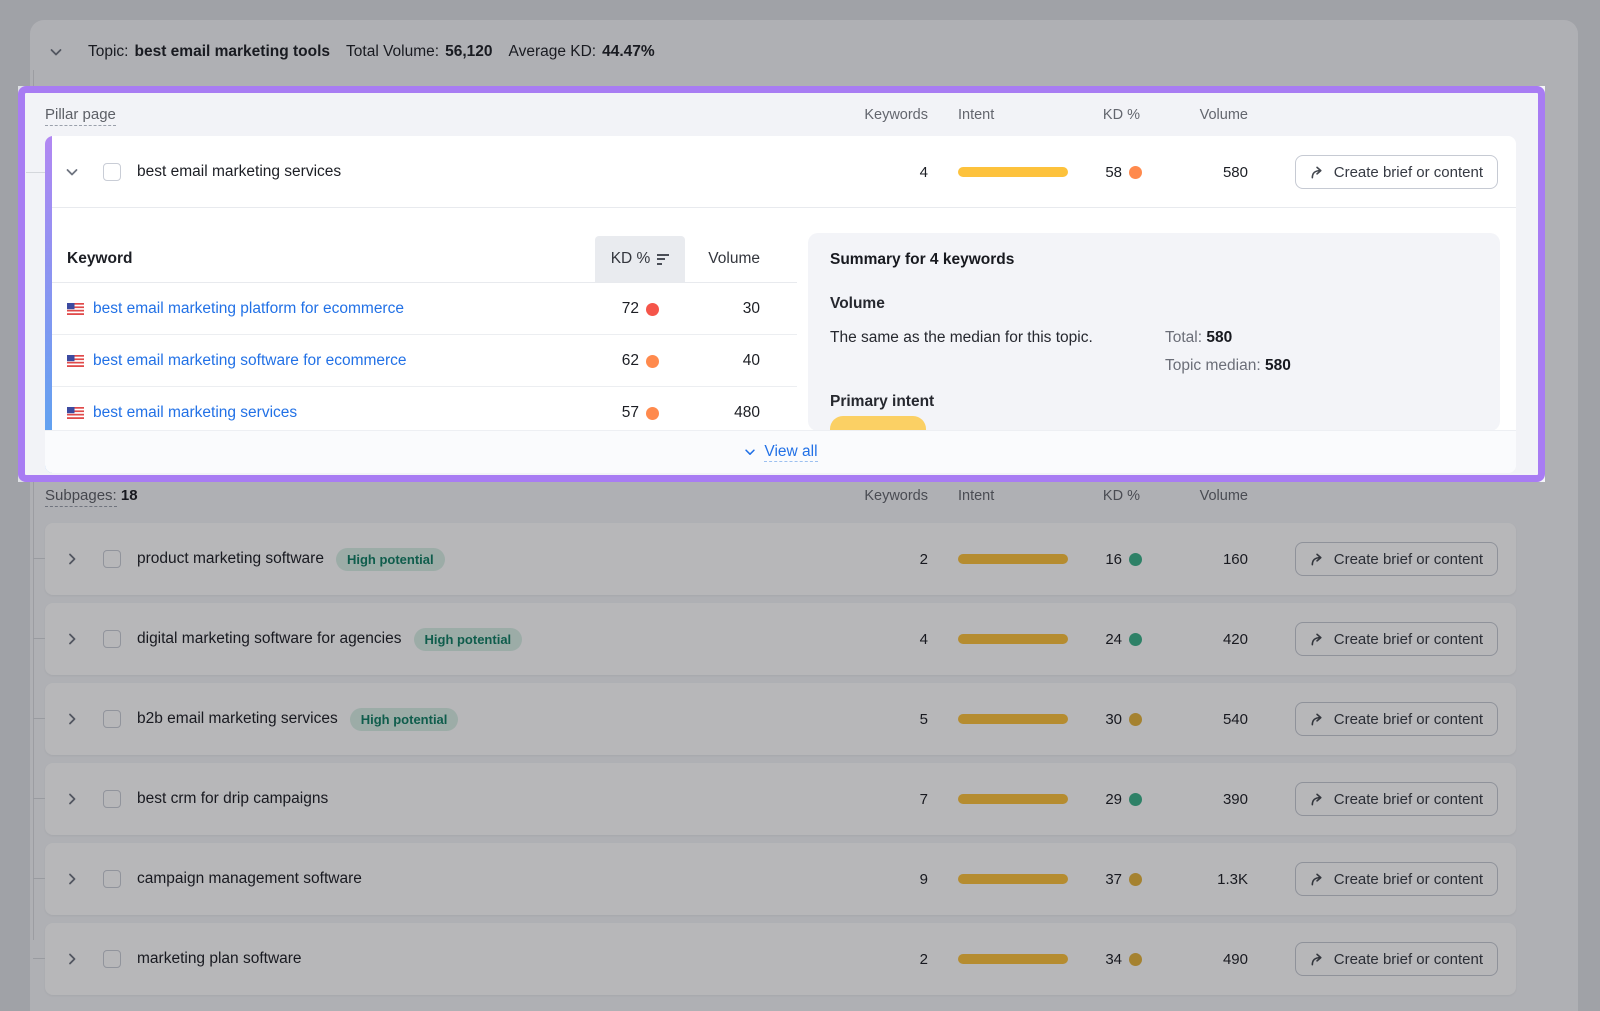  I want to click on summary-volume-note: The same as the median for this topic., so click(961, 337).